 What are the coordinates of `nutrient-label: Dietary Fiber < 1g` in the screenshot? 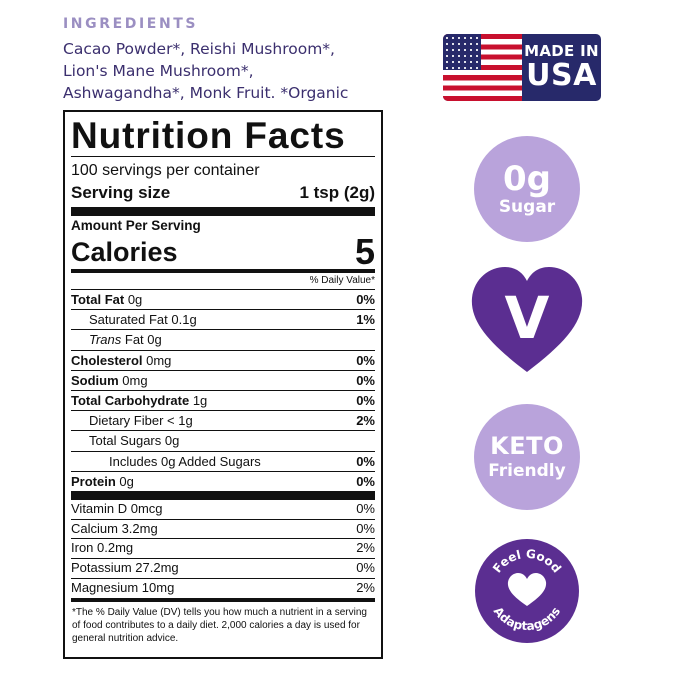 It's located at (141, 421).